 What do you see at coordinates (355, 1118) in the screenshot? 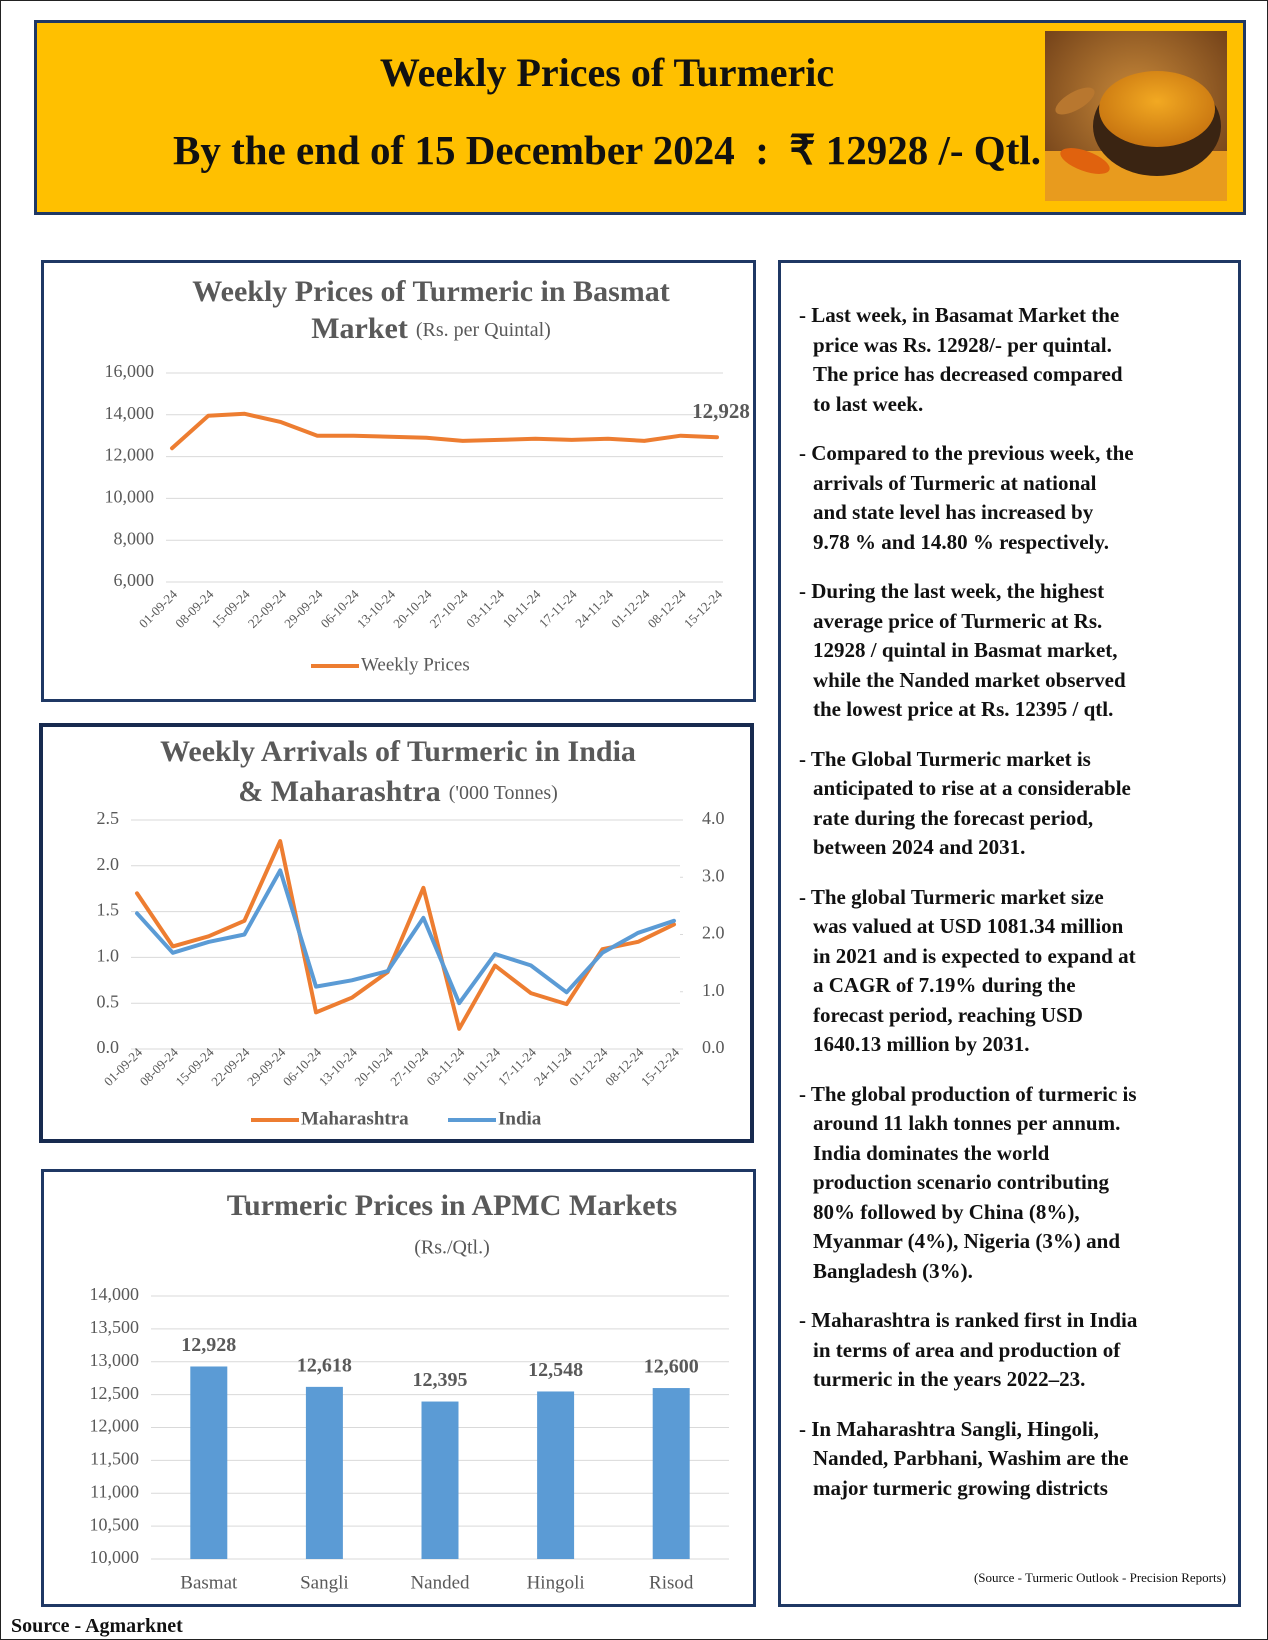
I see `legend-label: Maharashtra` at bounding box center [355, 1118].